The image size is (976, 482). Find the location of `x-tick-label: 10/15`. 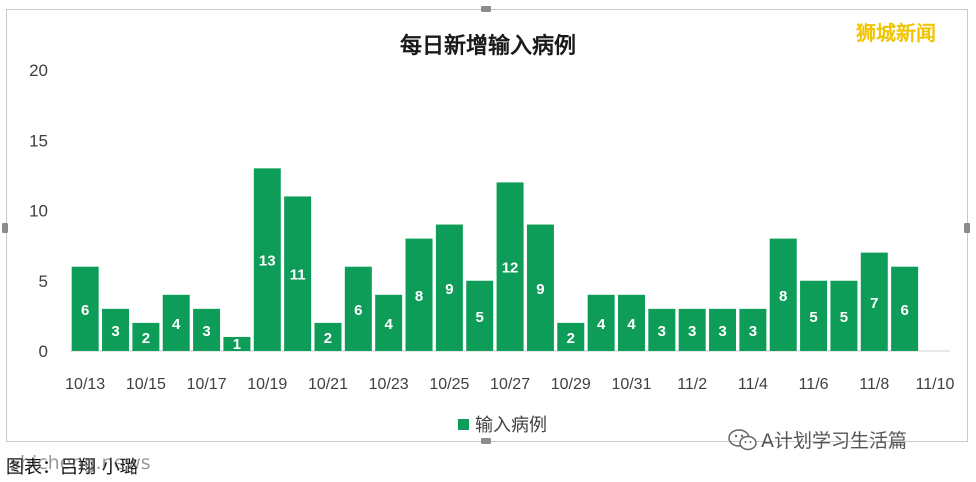

x-tick-label: 10/15 is located at coordinates (146, 384).